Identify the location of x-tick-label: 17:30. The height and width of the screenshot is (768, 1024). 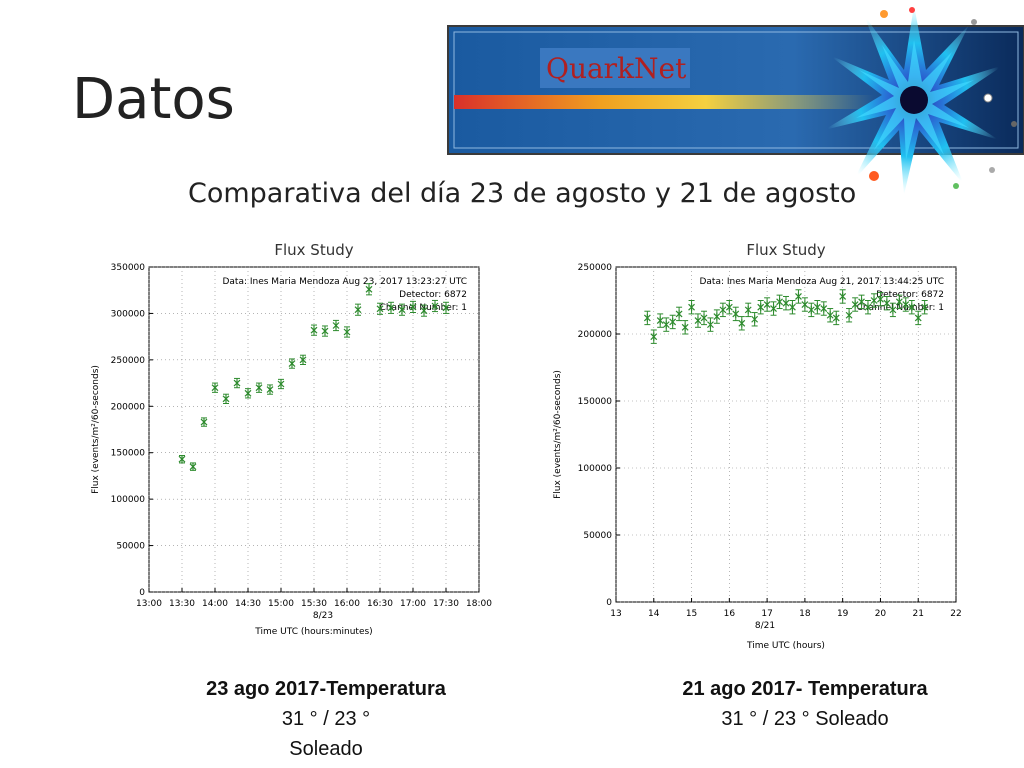
(446, 604).